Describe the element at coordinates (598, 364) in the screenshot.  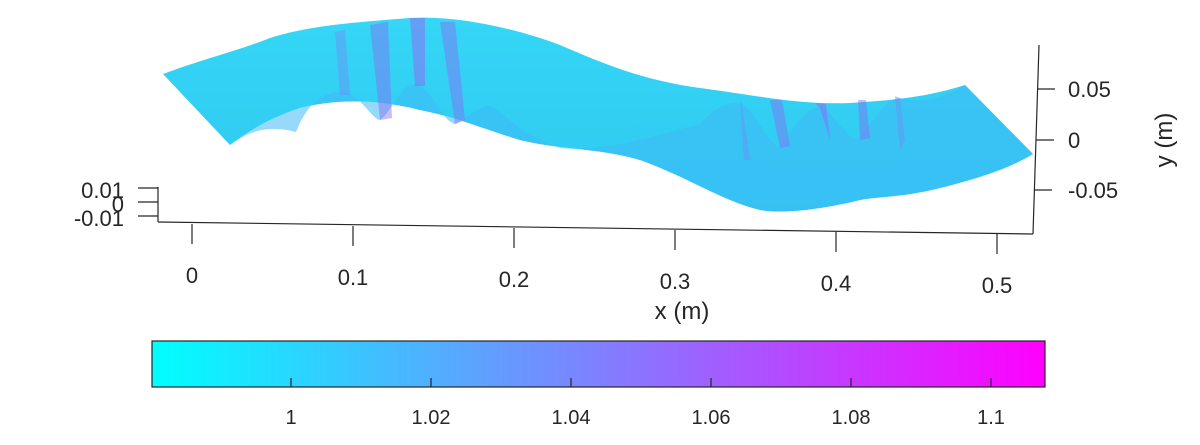
I see `colorbar-gradient` at that location.